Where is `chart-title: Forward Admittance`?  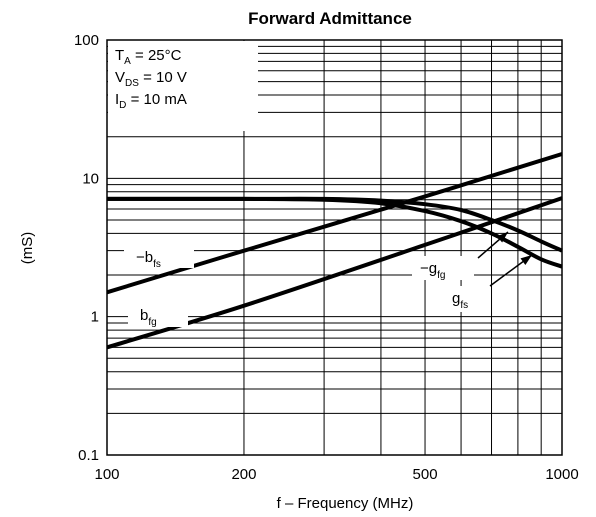 chart-title: Forward Admittance is located at coordinates (330, 18).